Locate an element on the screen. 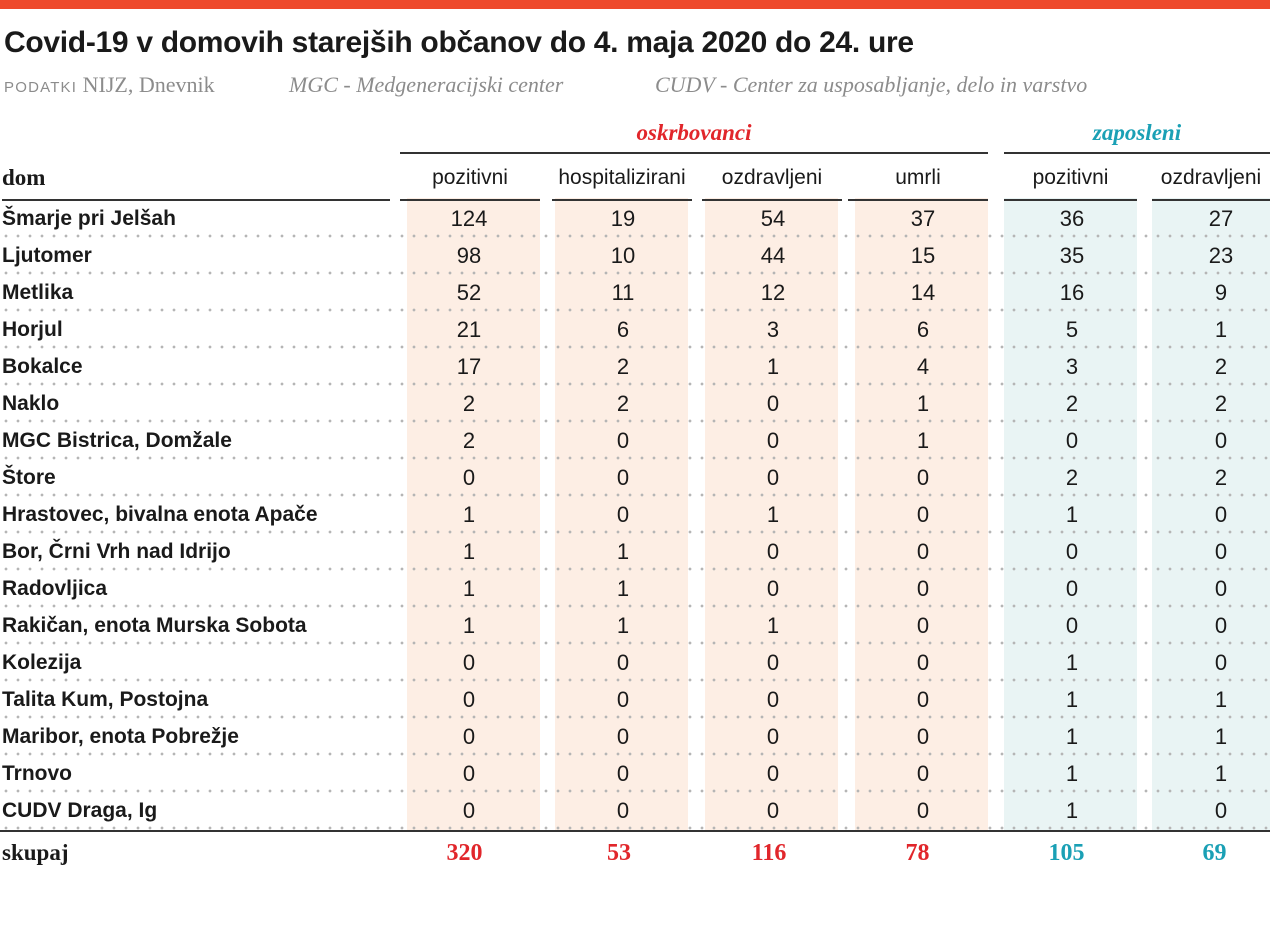  cell-res-recovered: 3 is located at coordinates (773, 329).